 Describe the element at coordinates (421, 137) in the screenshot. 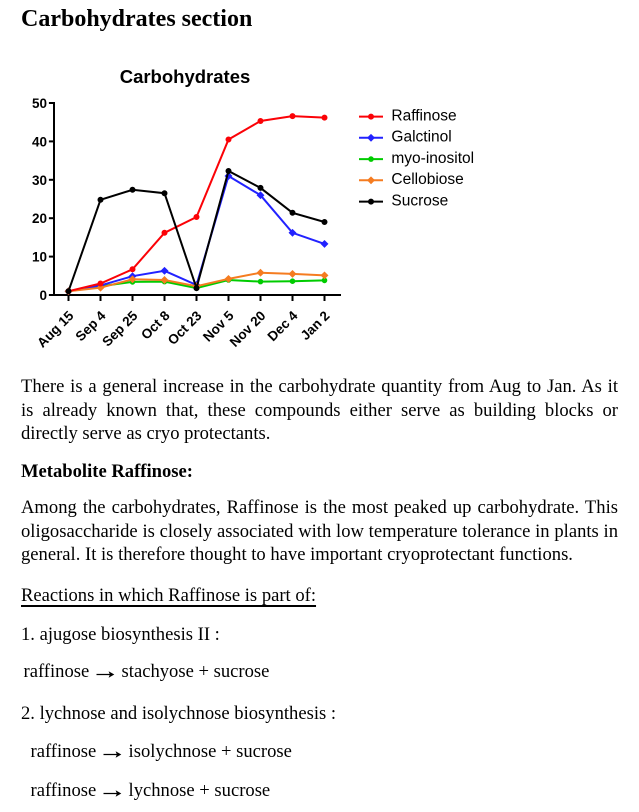

I see `svg-text: Galctinol` at that location.